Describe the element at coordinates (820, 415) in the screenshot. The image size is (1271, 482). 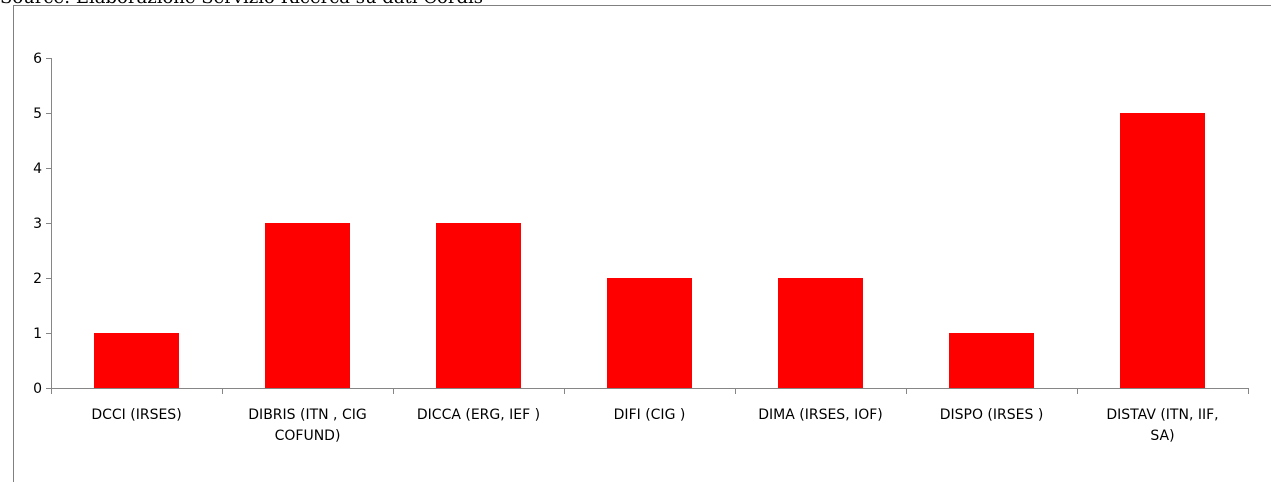
I see `x-category-label: DIMA (IRSES, IOF)` at that location.